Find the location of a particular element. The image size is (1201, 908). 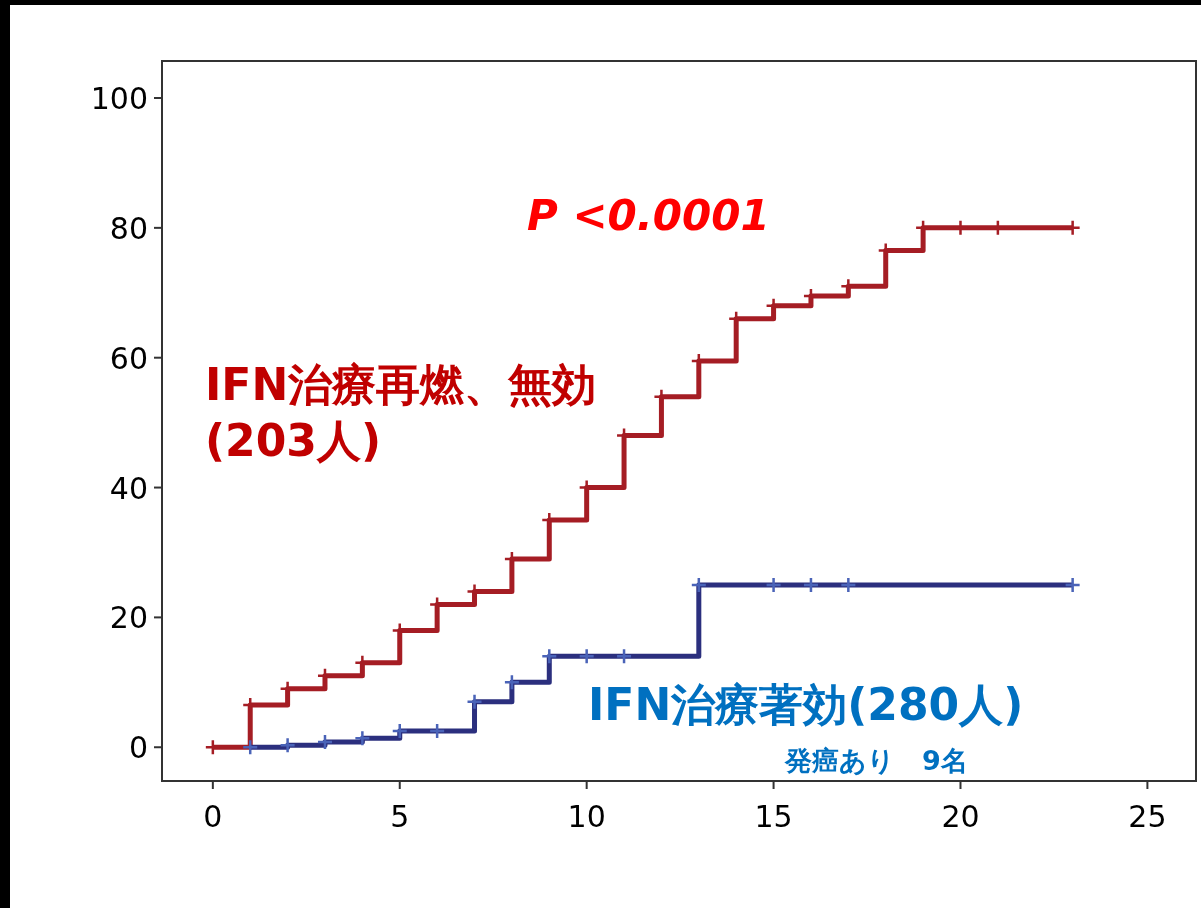

y-tick-label: 0 is located at coordinates (138, 748).